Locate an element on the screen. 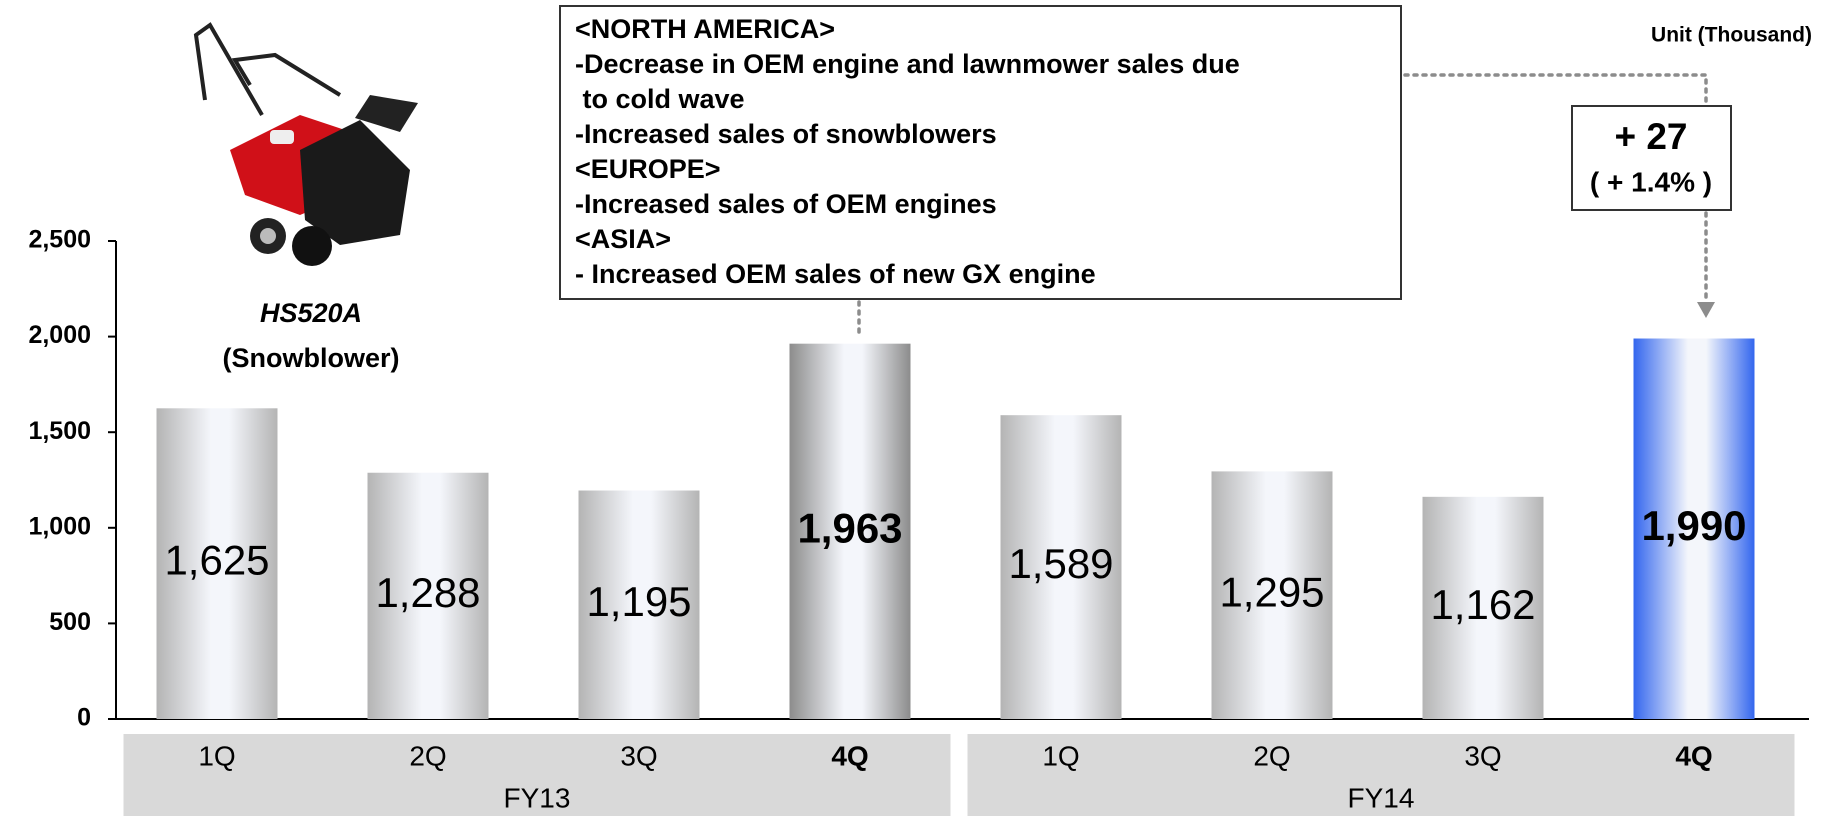 The height and width of the screenshot is (816, 1827). annotation-line: to cold wave is located at coordinates (660, 99).